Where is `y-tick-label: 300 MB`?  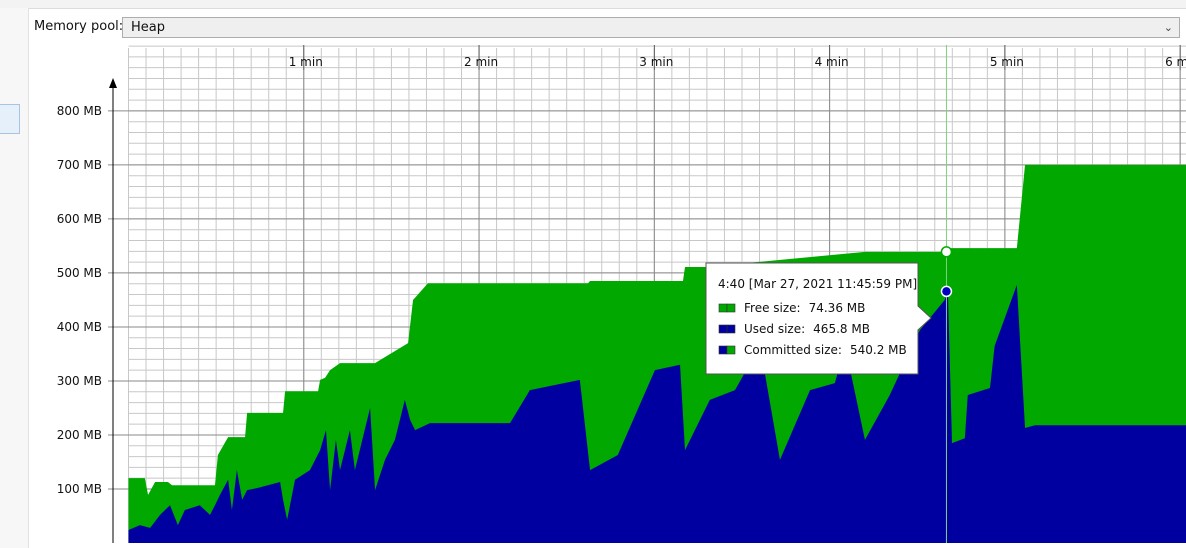
y-tick-label: 300 MB is located at coordinates (79, 381).